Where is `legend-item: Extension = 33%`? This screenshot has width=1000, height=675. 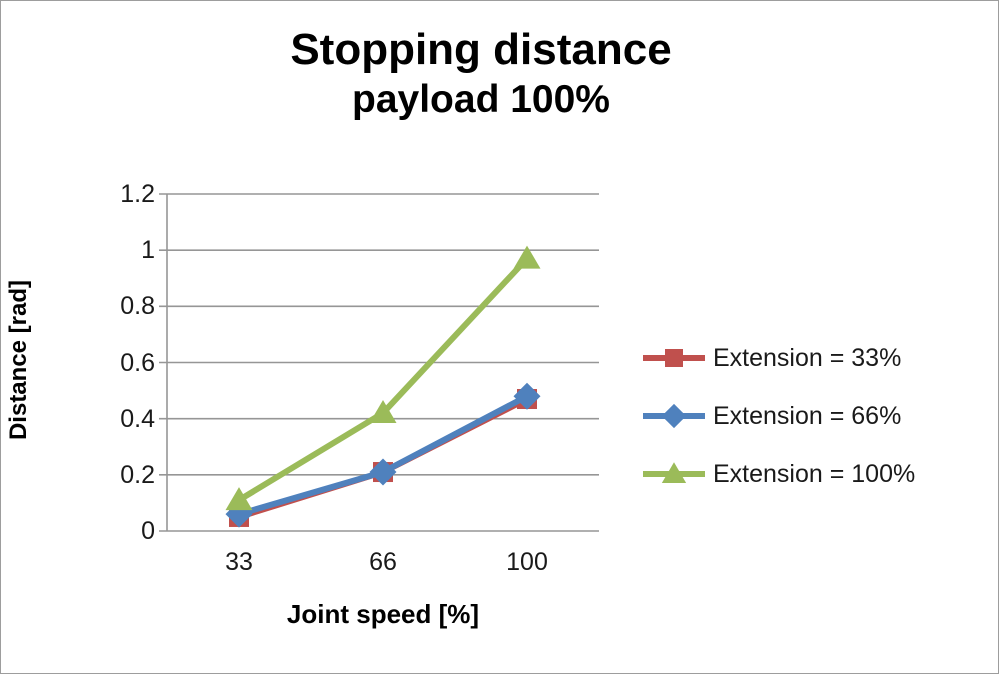 legend-item: Extension = 33% is located at coordinates (779, 358).